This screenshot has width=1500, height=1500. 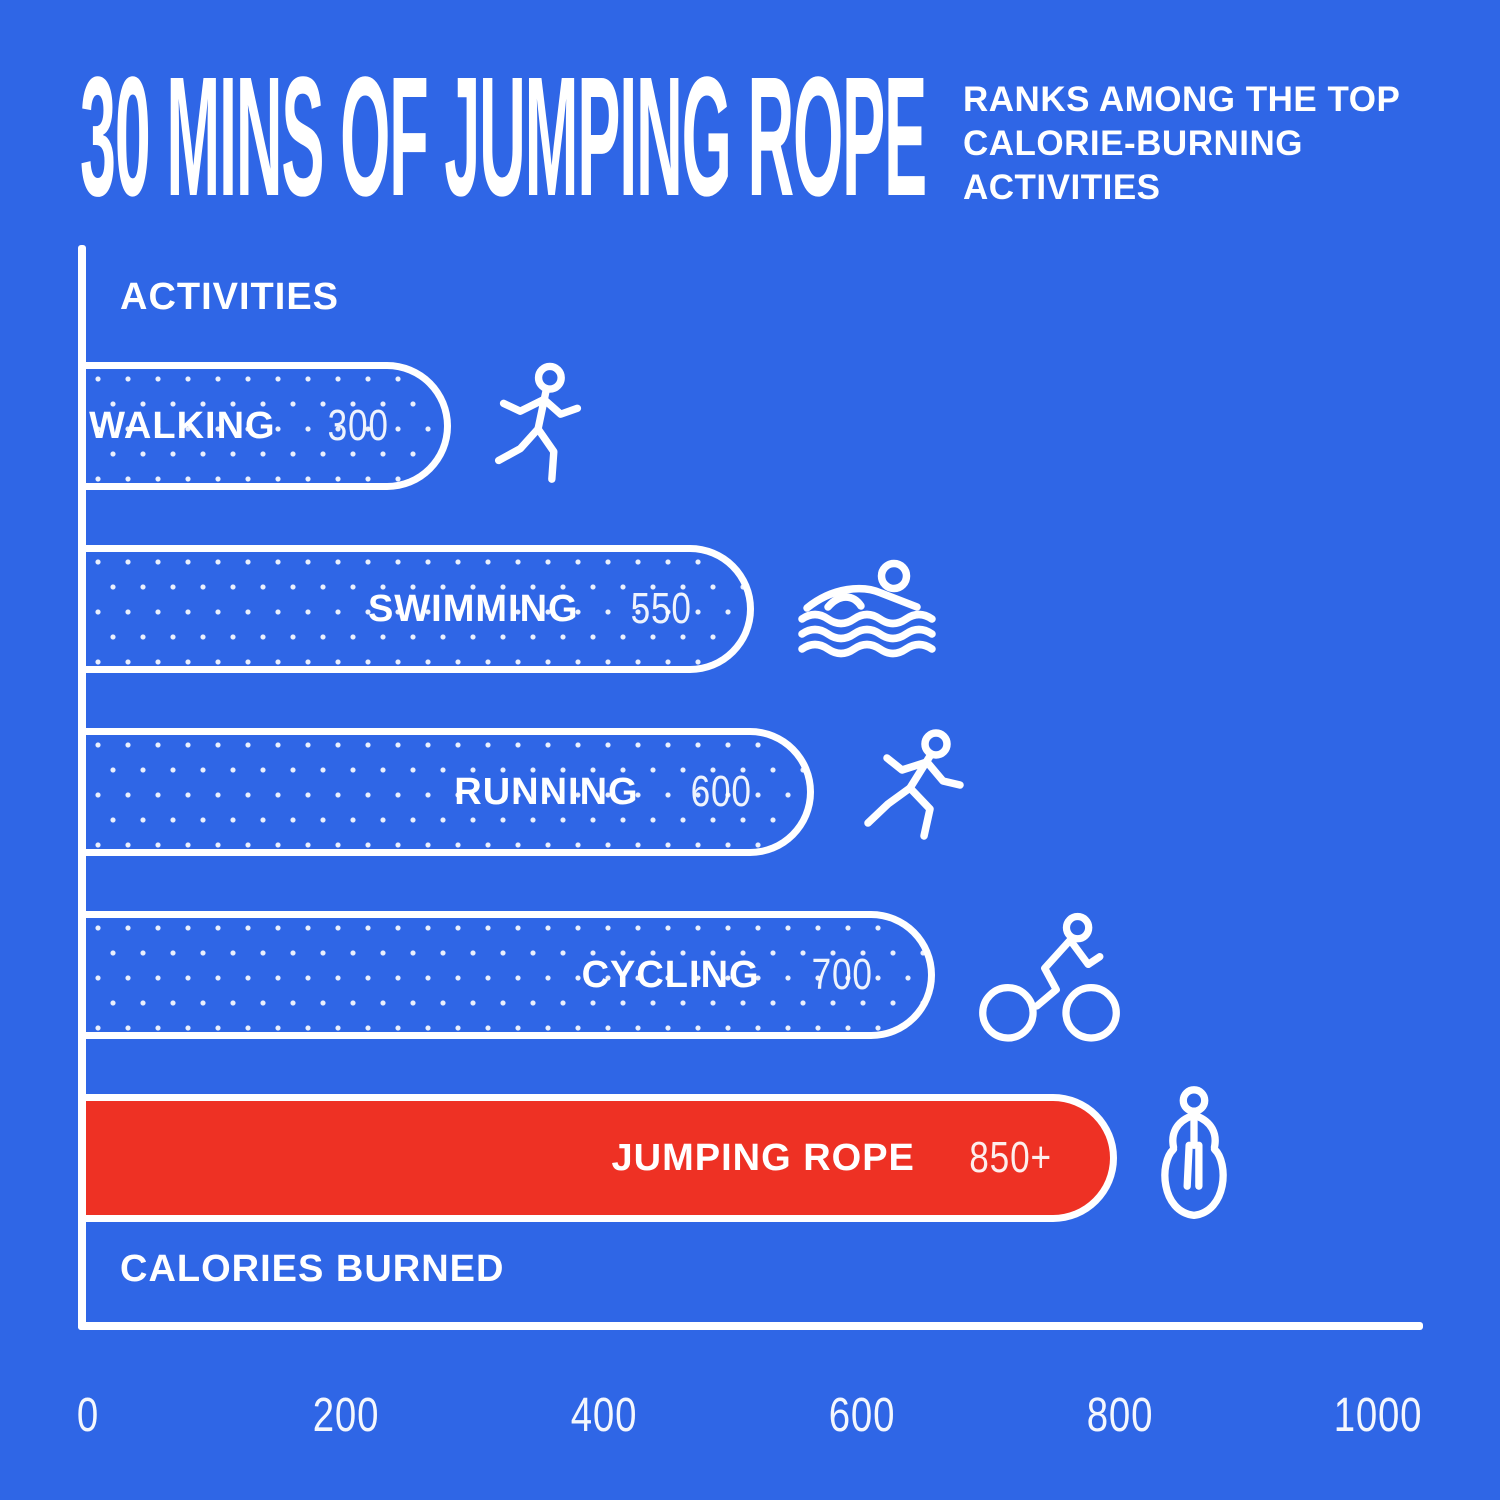 I want to click on swimming-bar-value: 550, so click(x=661, y=608).